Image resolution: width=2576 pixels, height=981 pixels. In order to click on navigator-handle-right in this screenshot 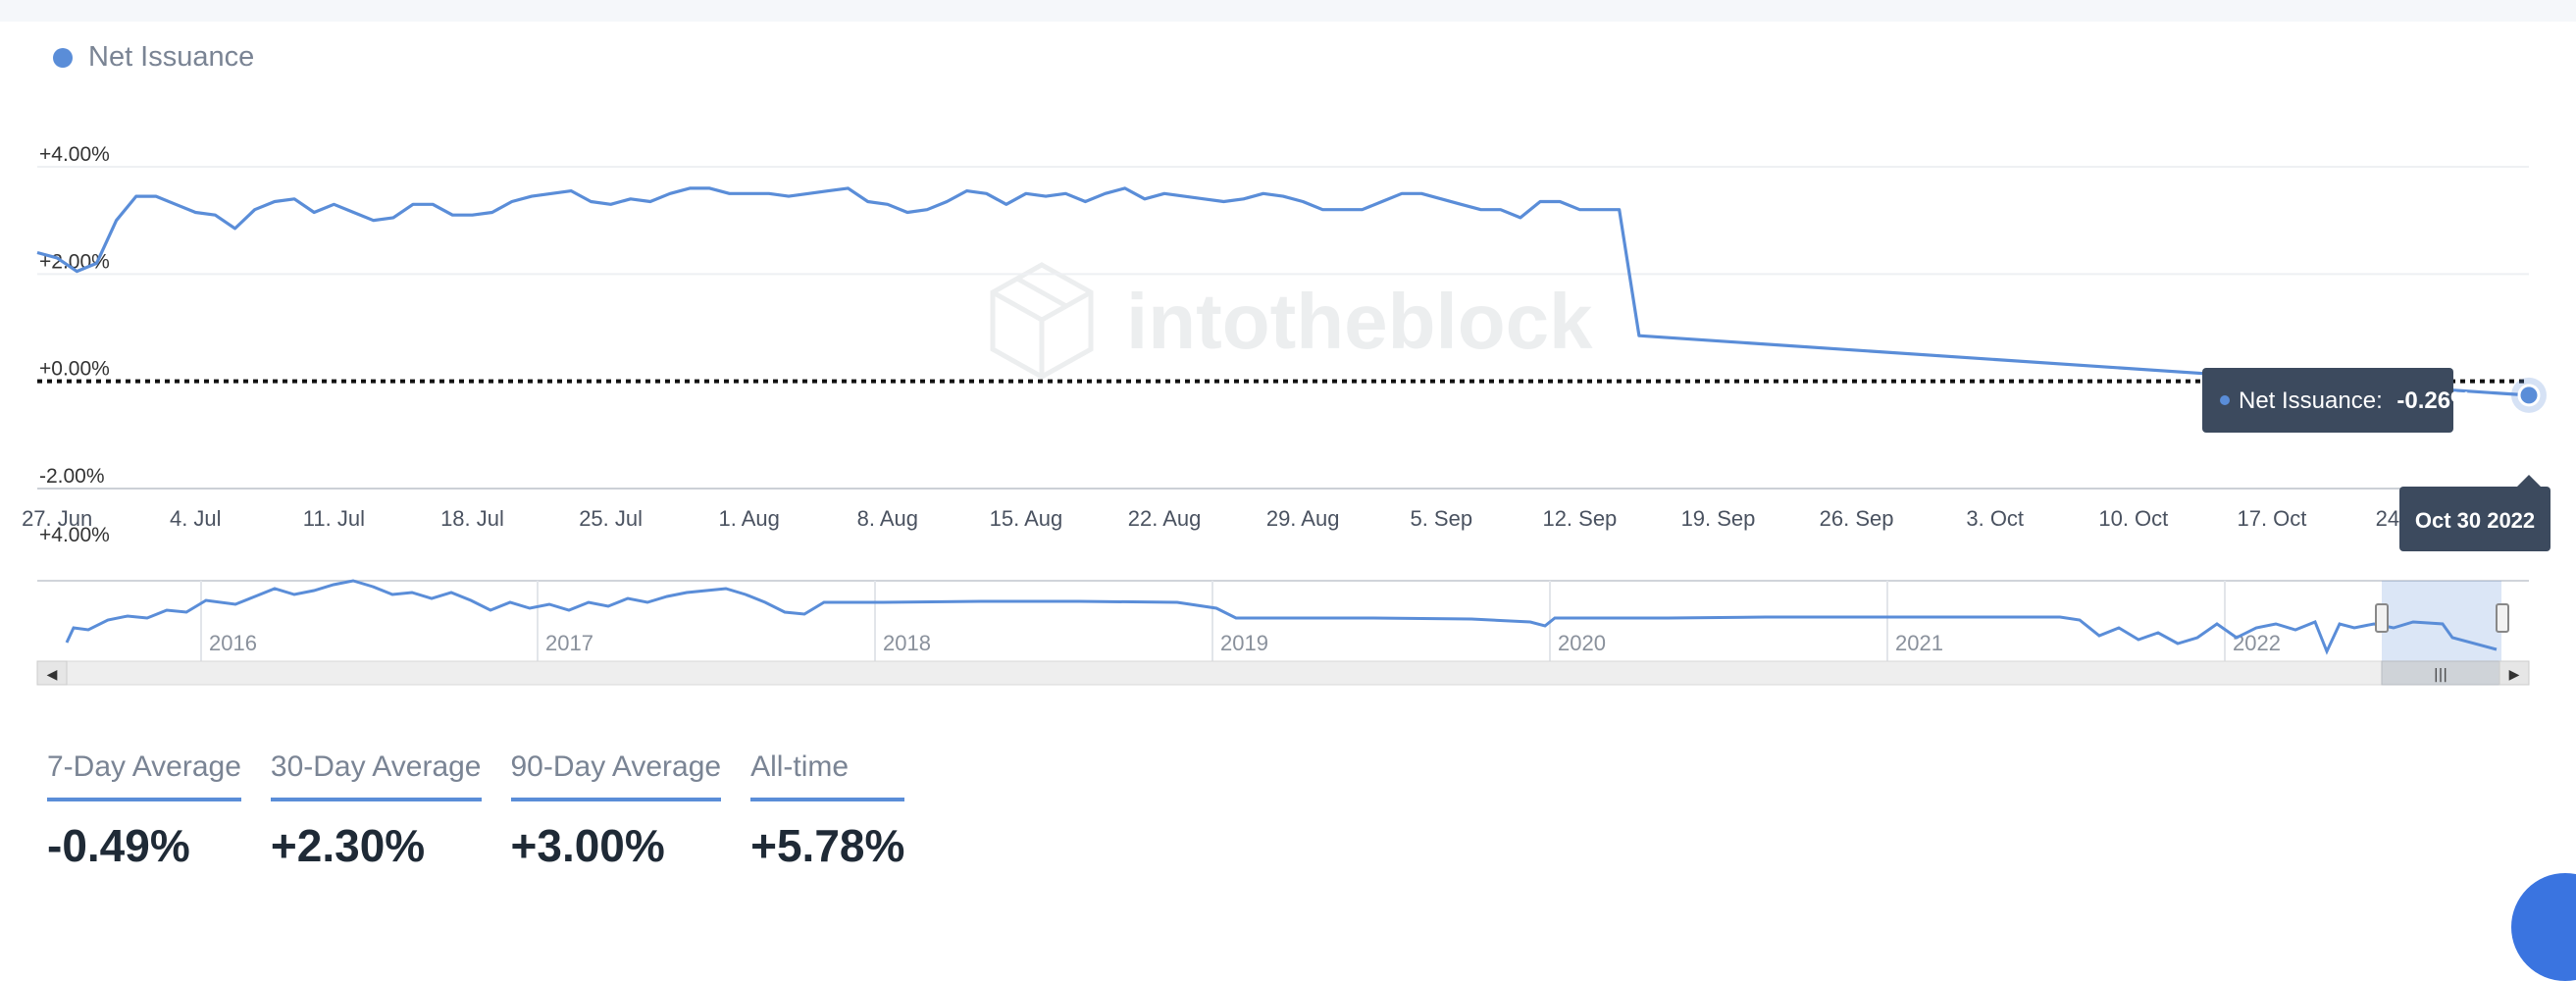, I will do `click(2502, 618)`.